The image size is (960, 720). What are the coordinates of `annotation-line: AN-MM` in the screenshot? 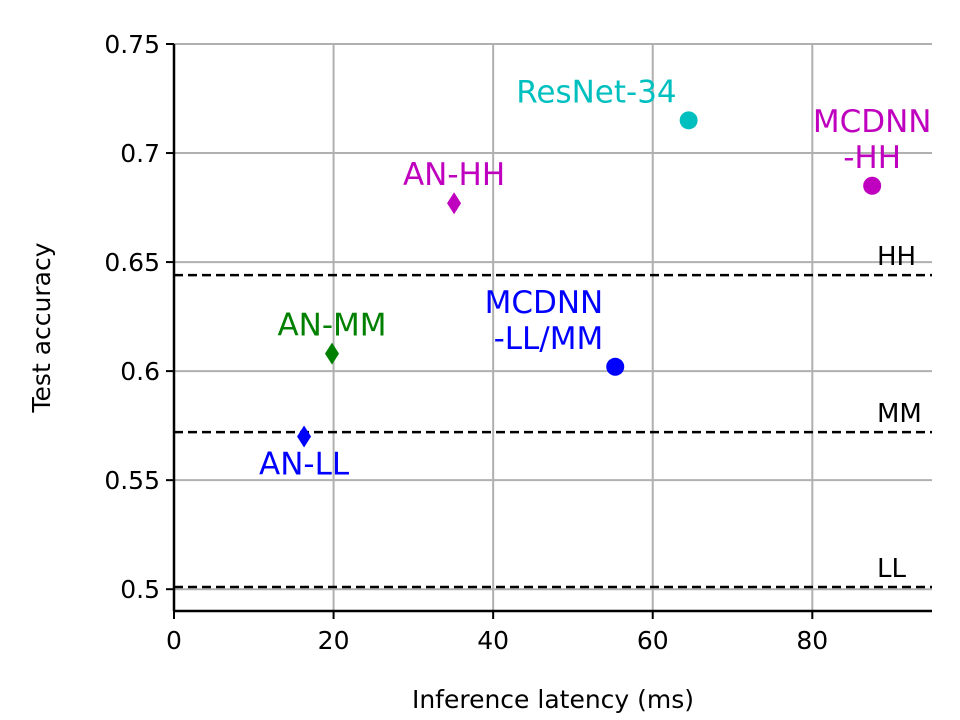 It's located at (331, 326).